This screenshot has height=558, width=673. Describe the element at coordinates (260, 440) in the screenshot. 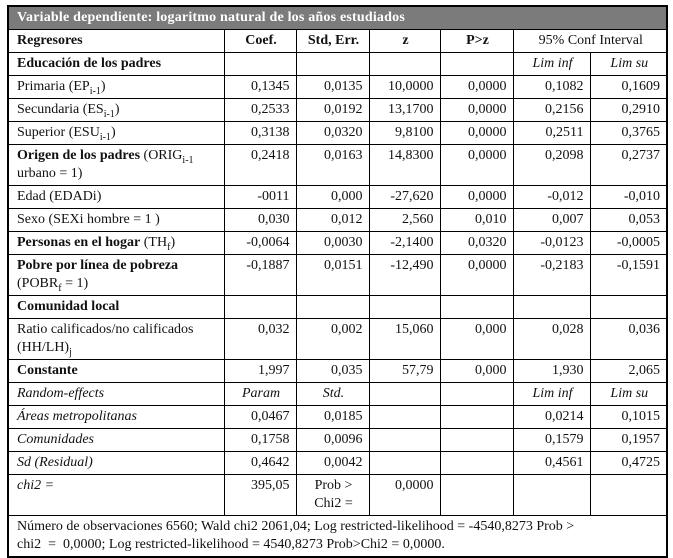

I see `coef-cell: 0,1758` at that location.